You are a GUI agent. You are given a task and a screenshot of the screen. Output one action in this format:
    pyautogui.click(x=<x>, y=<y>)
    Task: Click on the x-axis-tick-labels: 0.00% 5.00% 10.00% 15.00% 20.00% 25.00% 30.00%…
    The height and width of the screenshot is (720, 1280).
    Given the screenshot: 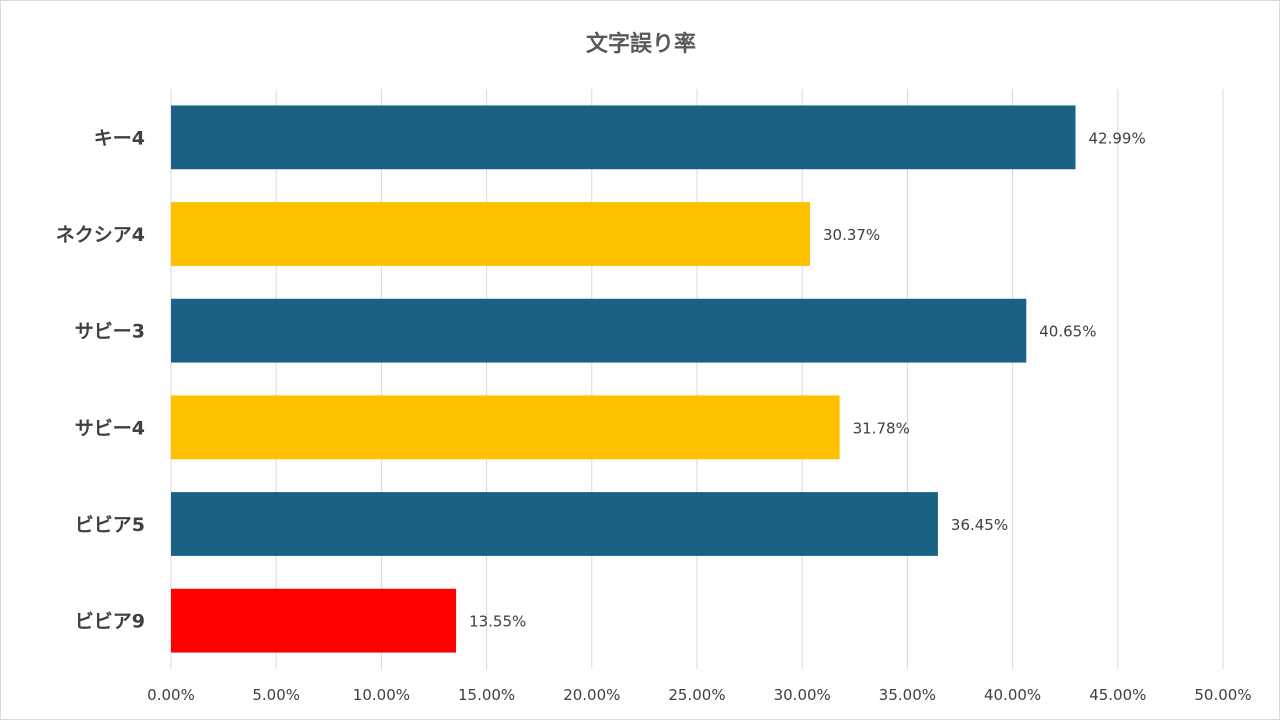 What is the action you would take?
    pyautogui.click(x=699, y=695)
    